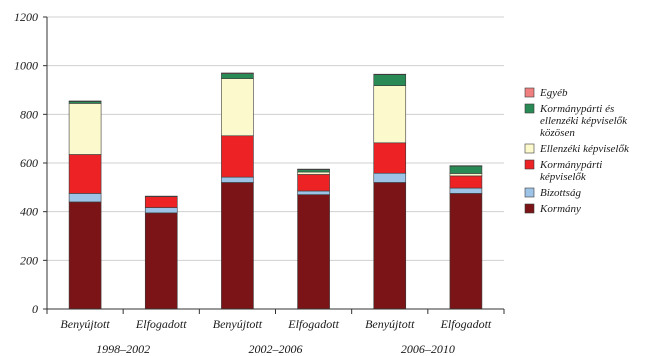 This screenshot has height=356, width=651. I want to click on legend-label: Kormánypárti képviselők, so click(570, 171).